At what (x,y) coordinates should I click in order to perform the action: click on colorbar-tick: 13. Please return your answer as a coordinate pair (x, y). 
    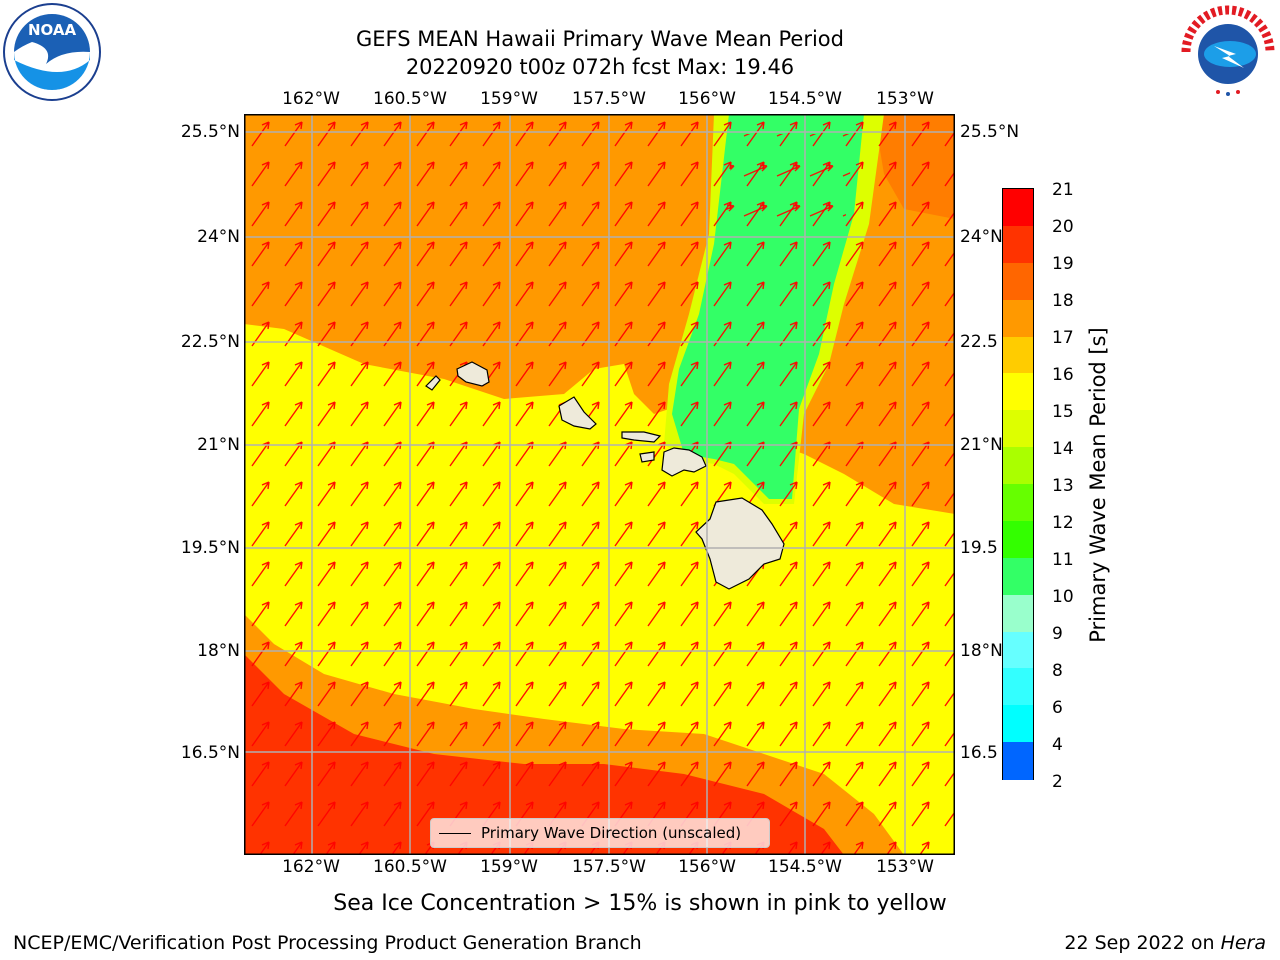
    Looking at the image, I should click on (1063, 486).